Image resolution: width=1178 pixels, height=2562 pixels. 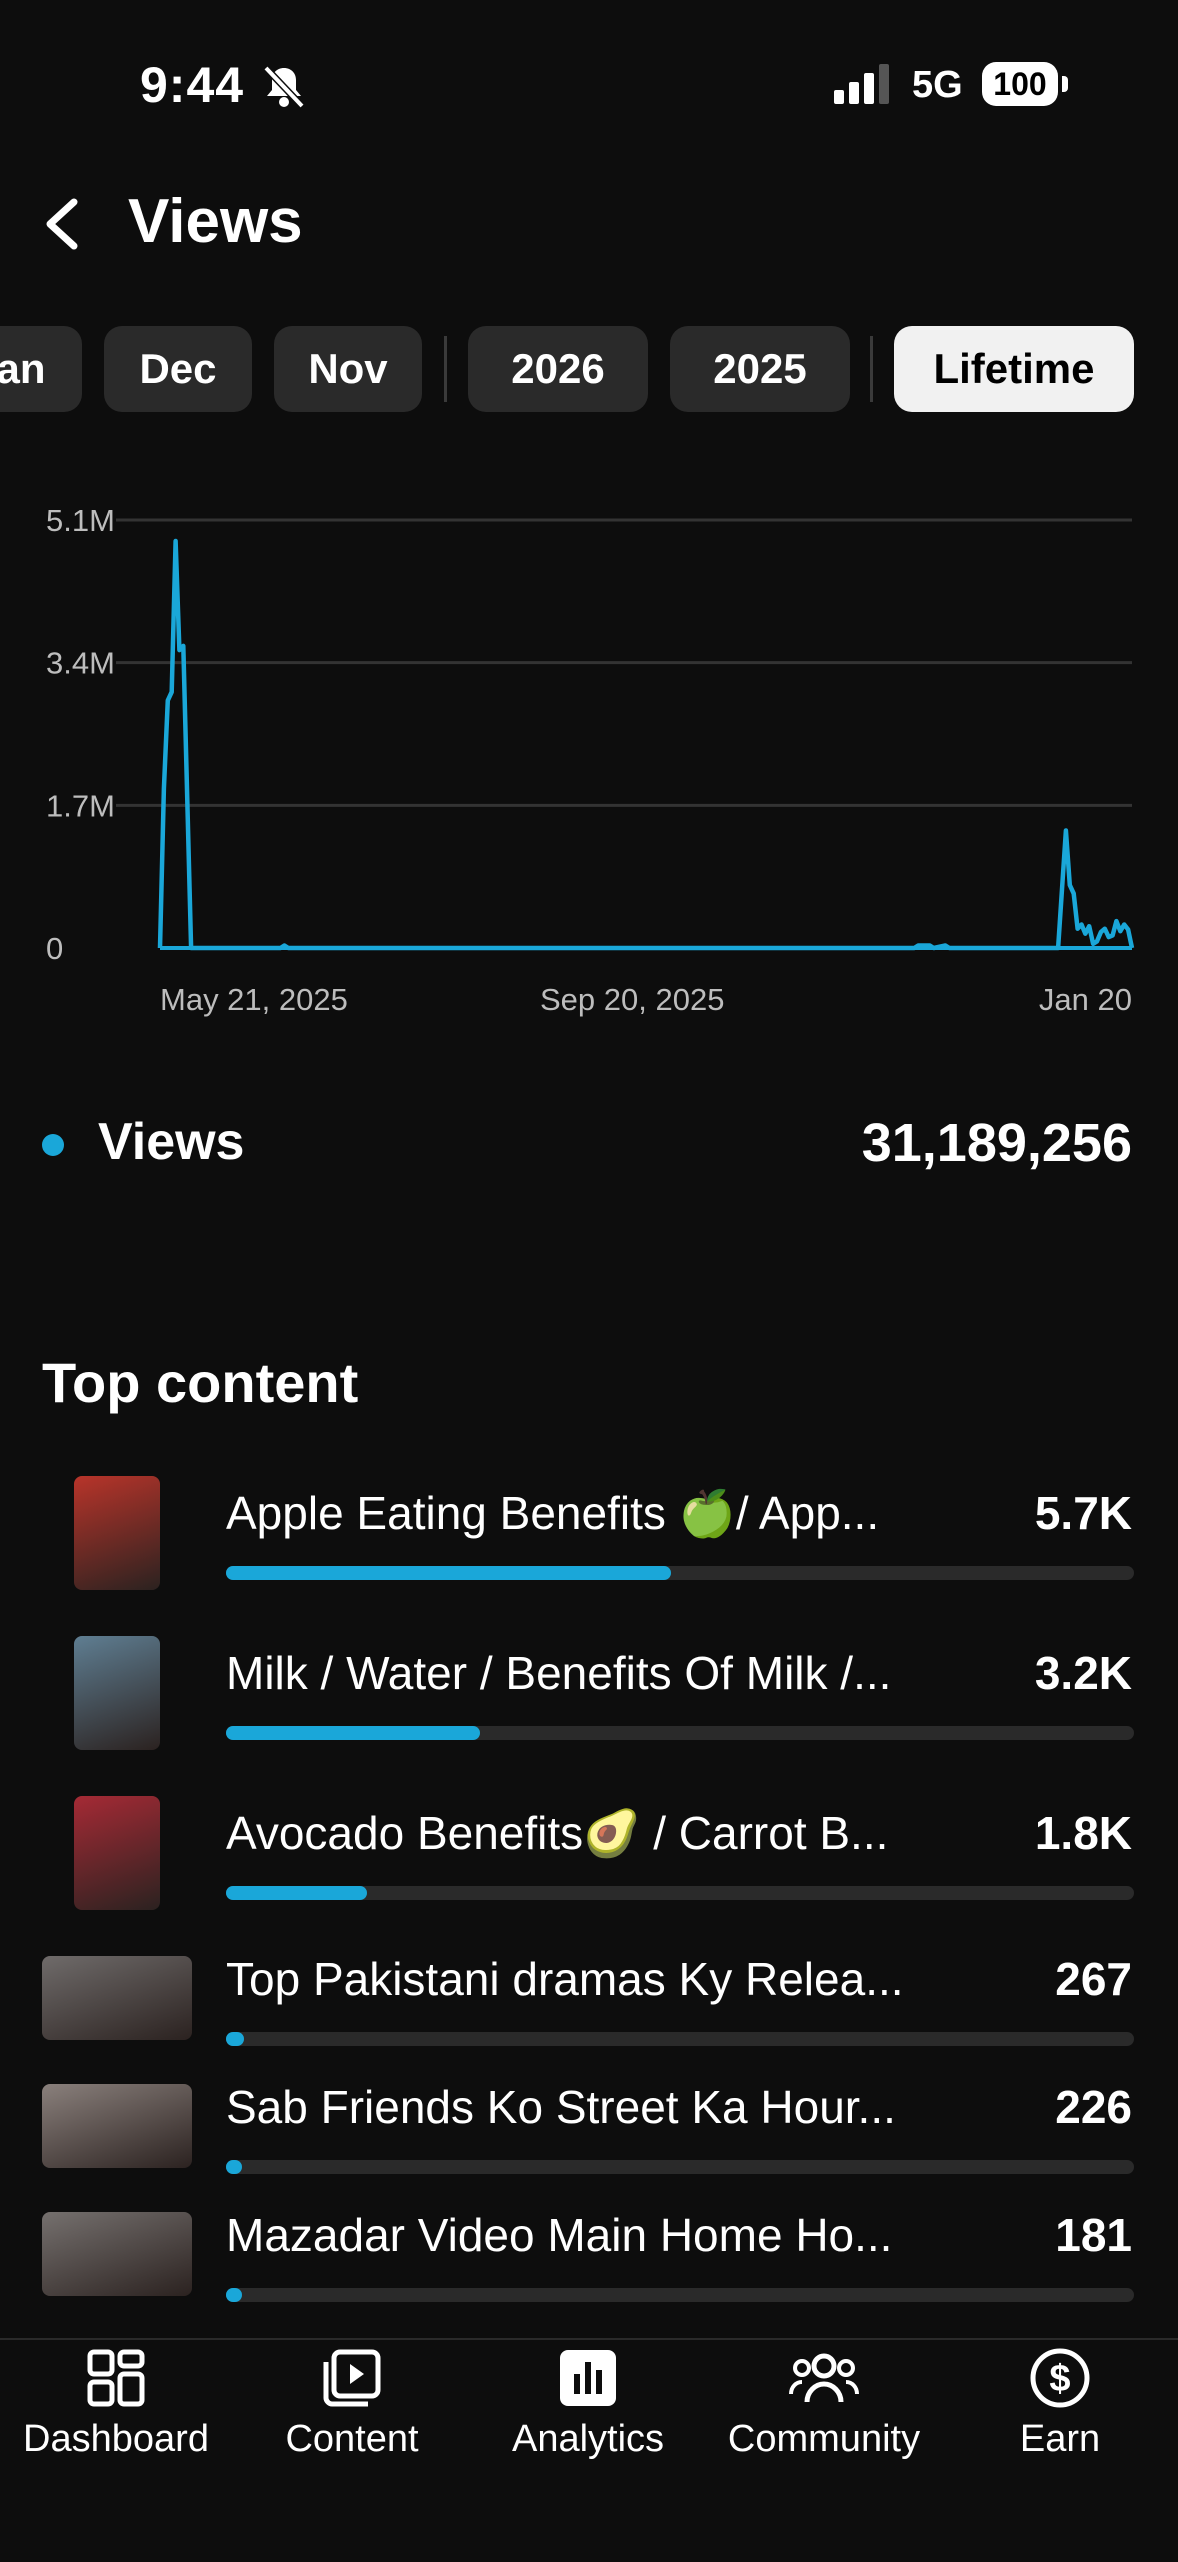 I want to click on nav-label: Content, so click(x=352, y=2439).